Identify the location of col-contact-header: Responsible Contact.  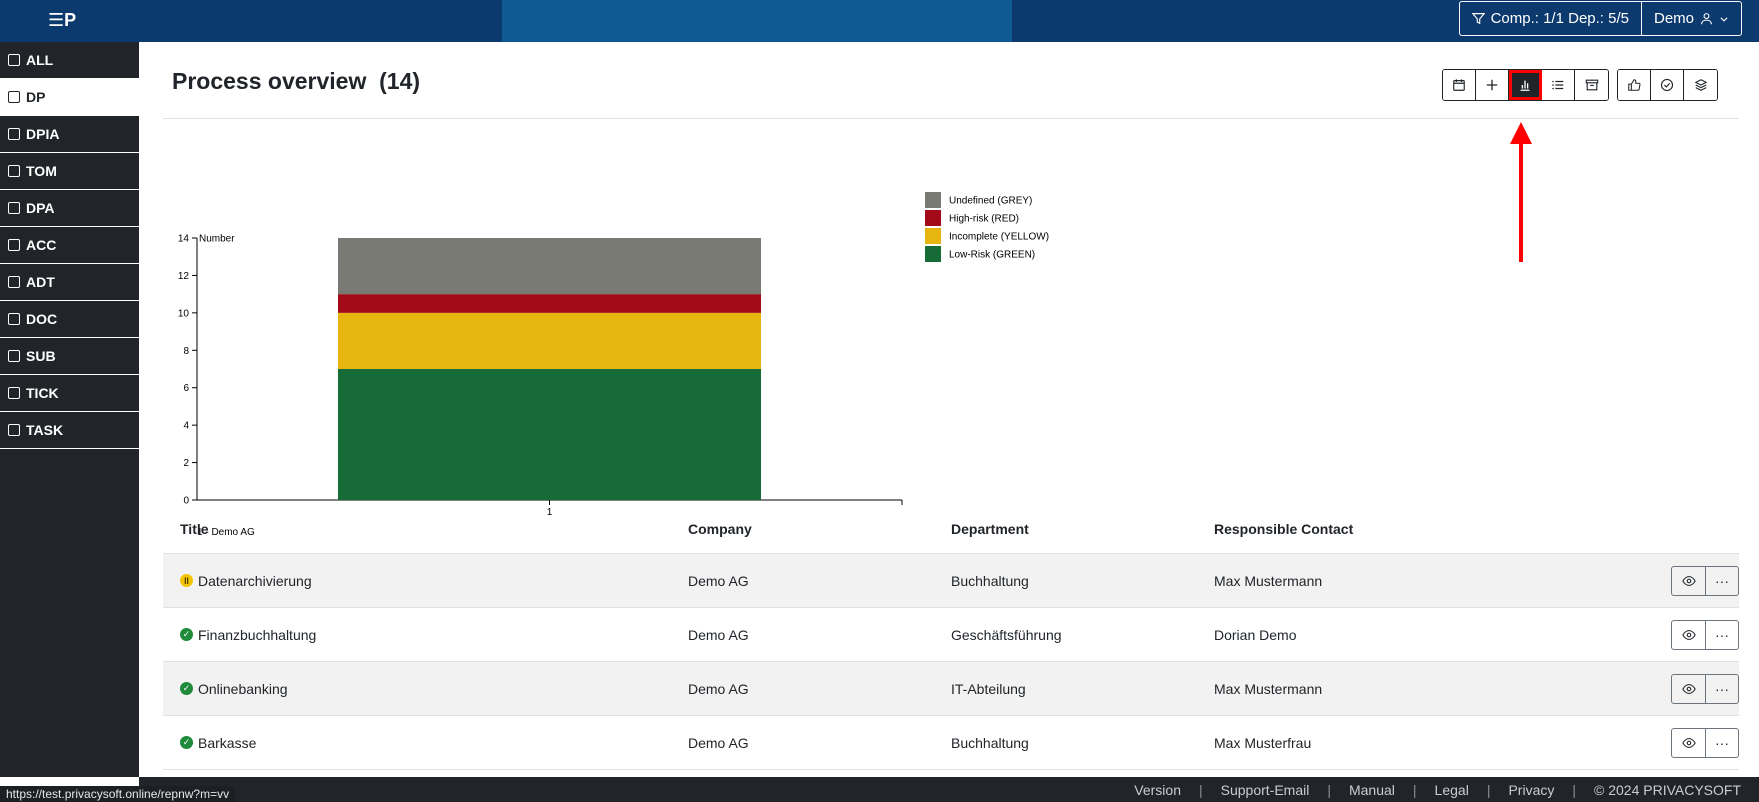
(1284, 528).